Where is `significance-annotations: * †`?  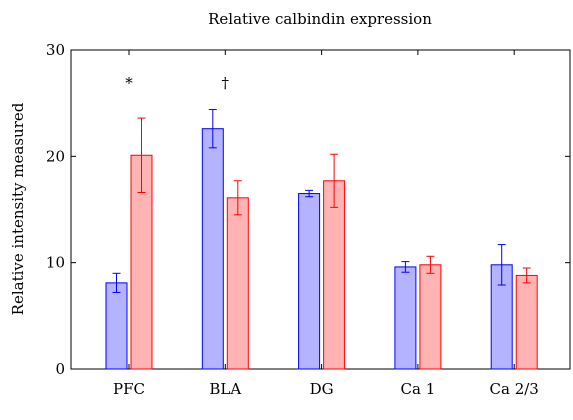 significance-annotations: * † is located at coordinates (177, 83).